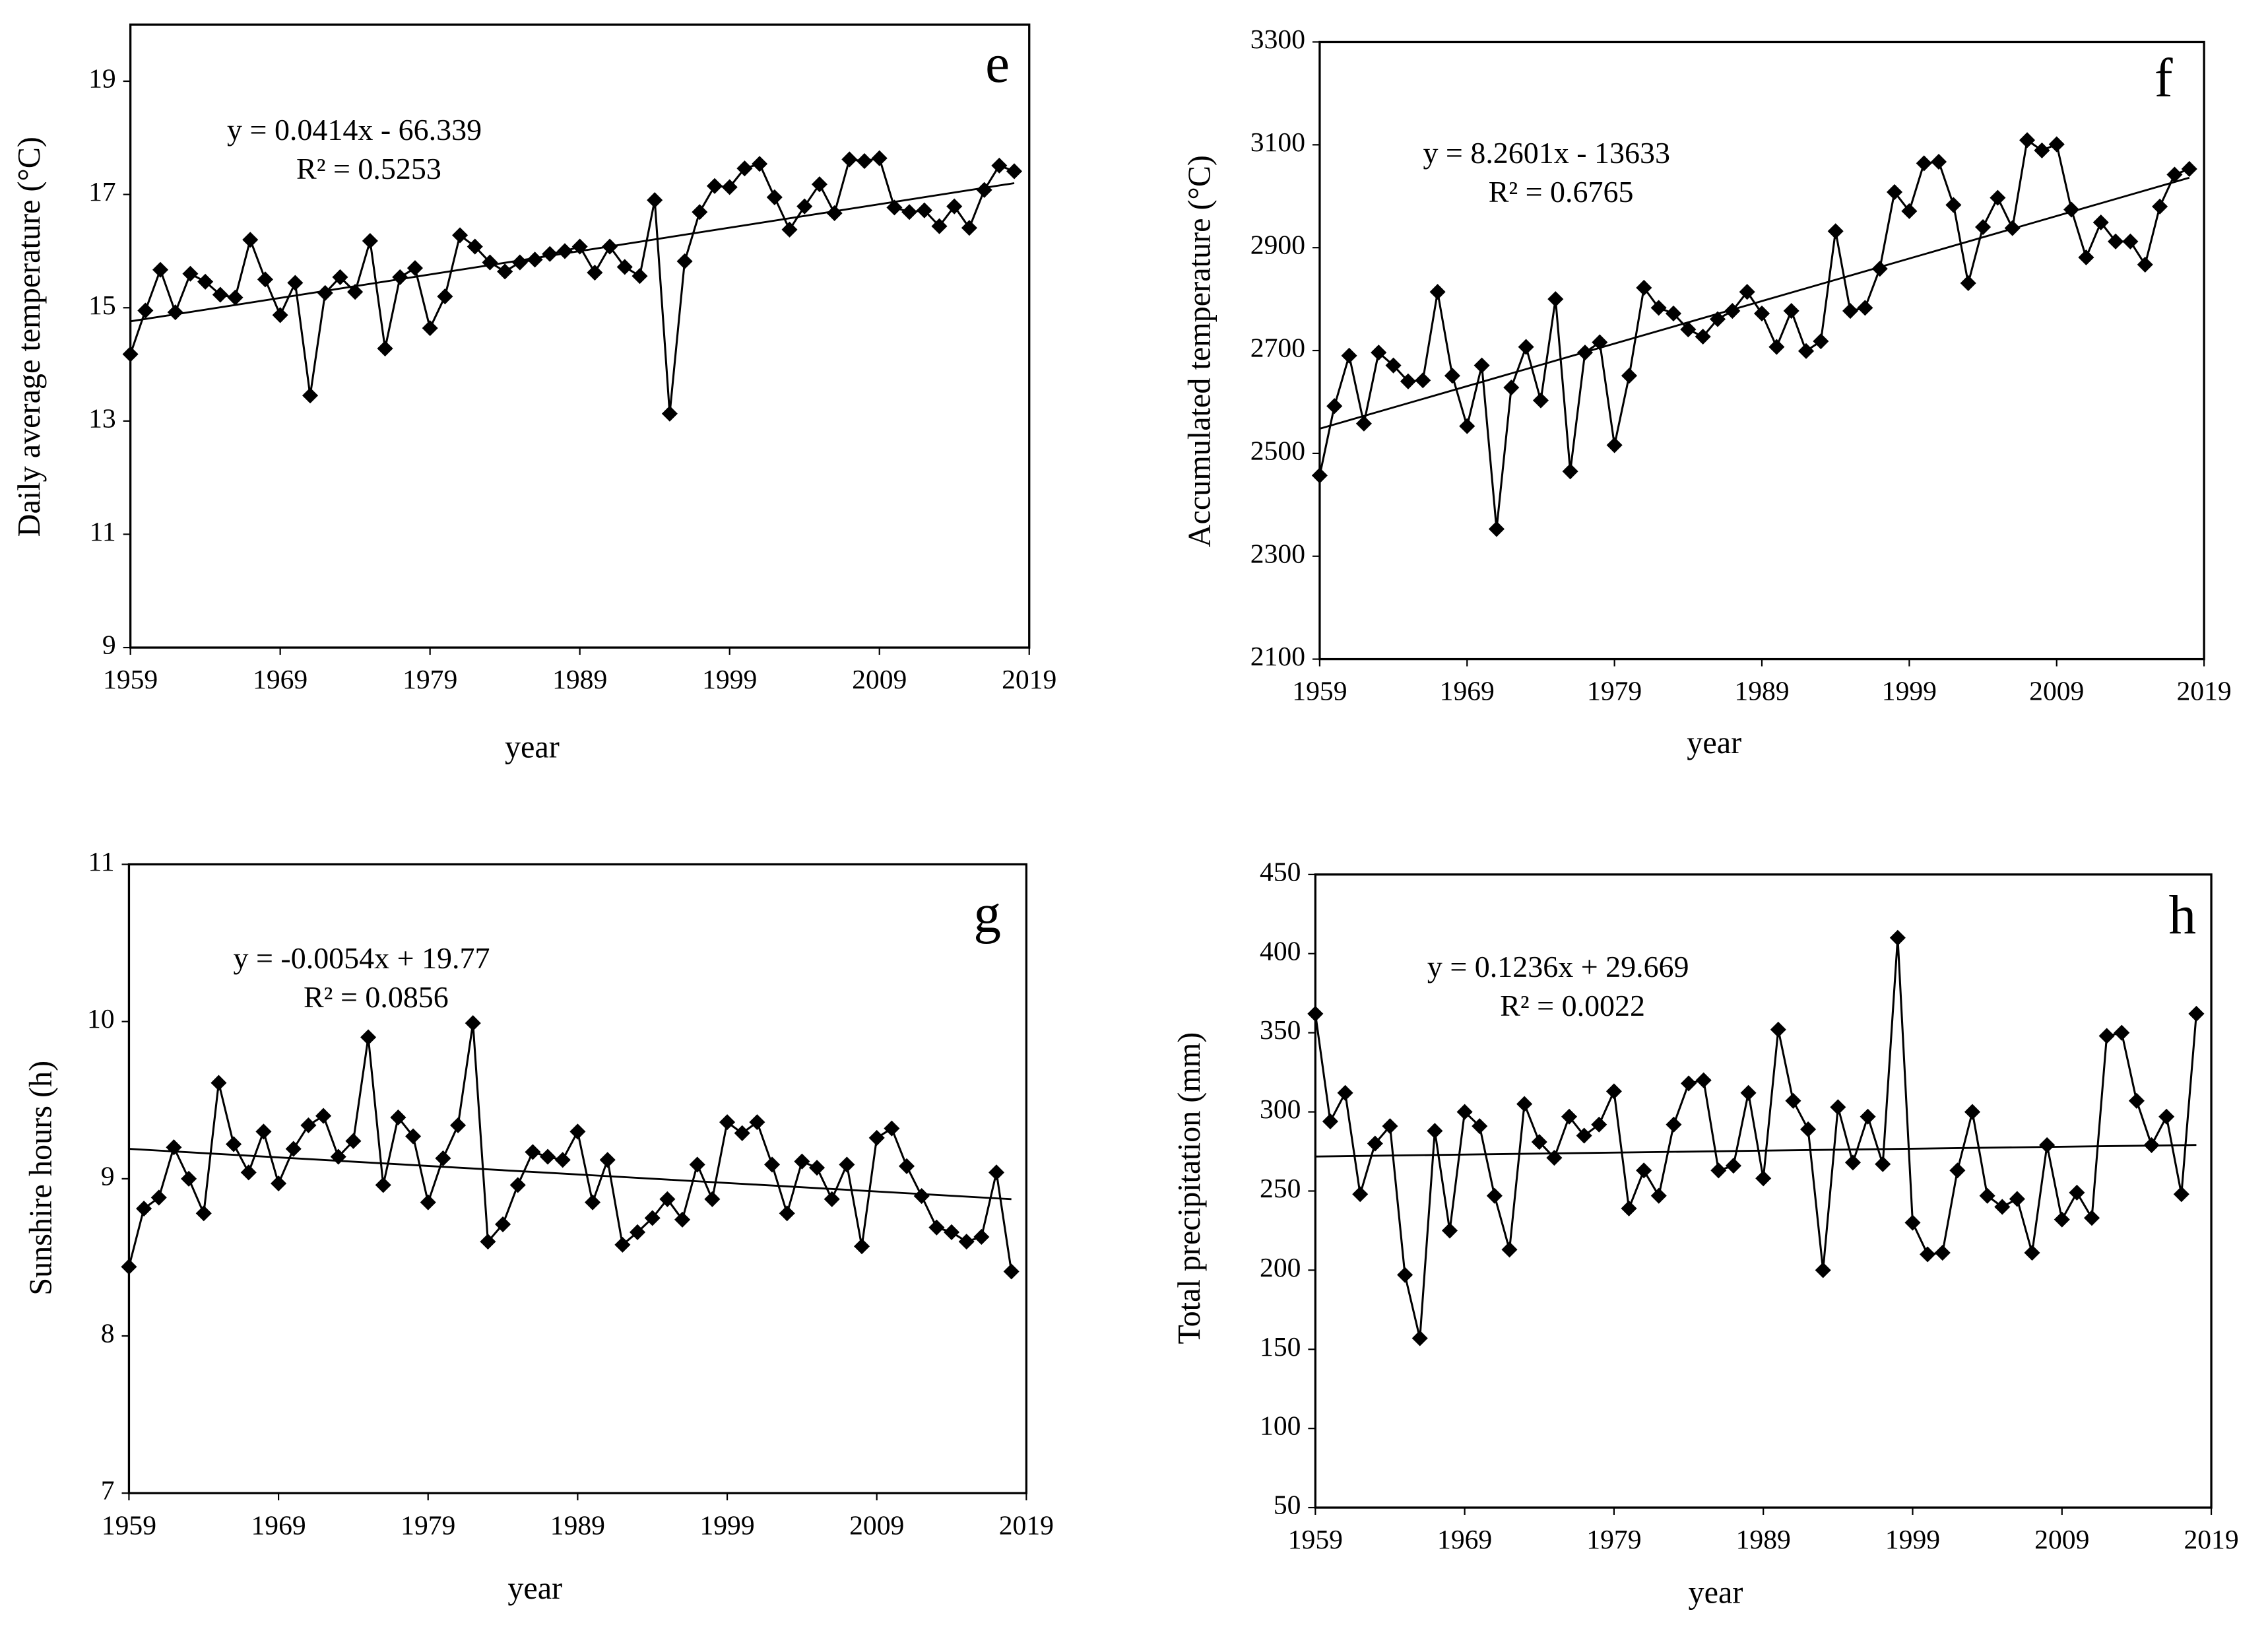 The height and width of the screenshot is (1629, 2268). What do you see at coordinates (1280, 1346) in the screenshot?
I see `y-tick-label: 150` at bounding box center [1280, 1346].